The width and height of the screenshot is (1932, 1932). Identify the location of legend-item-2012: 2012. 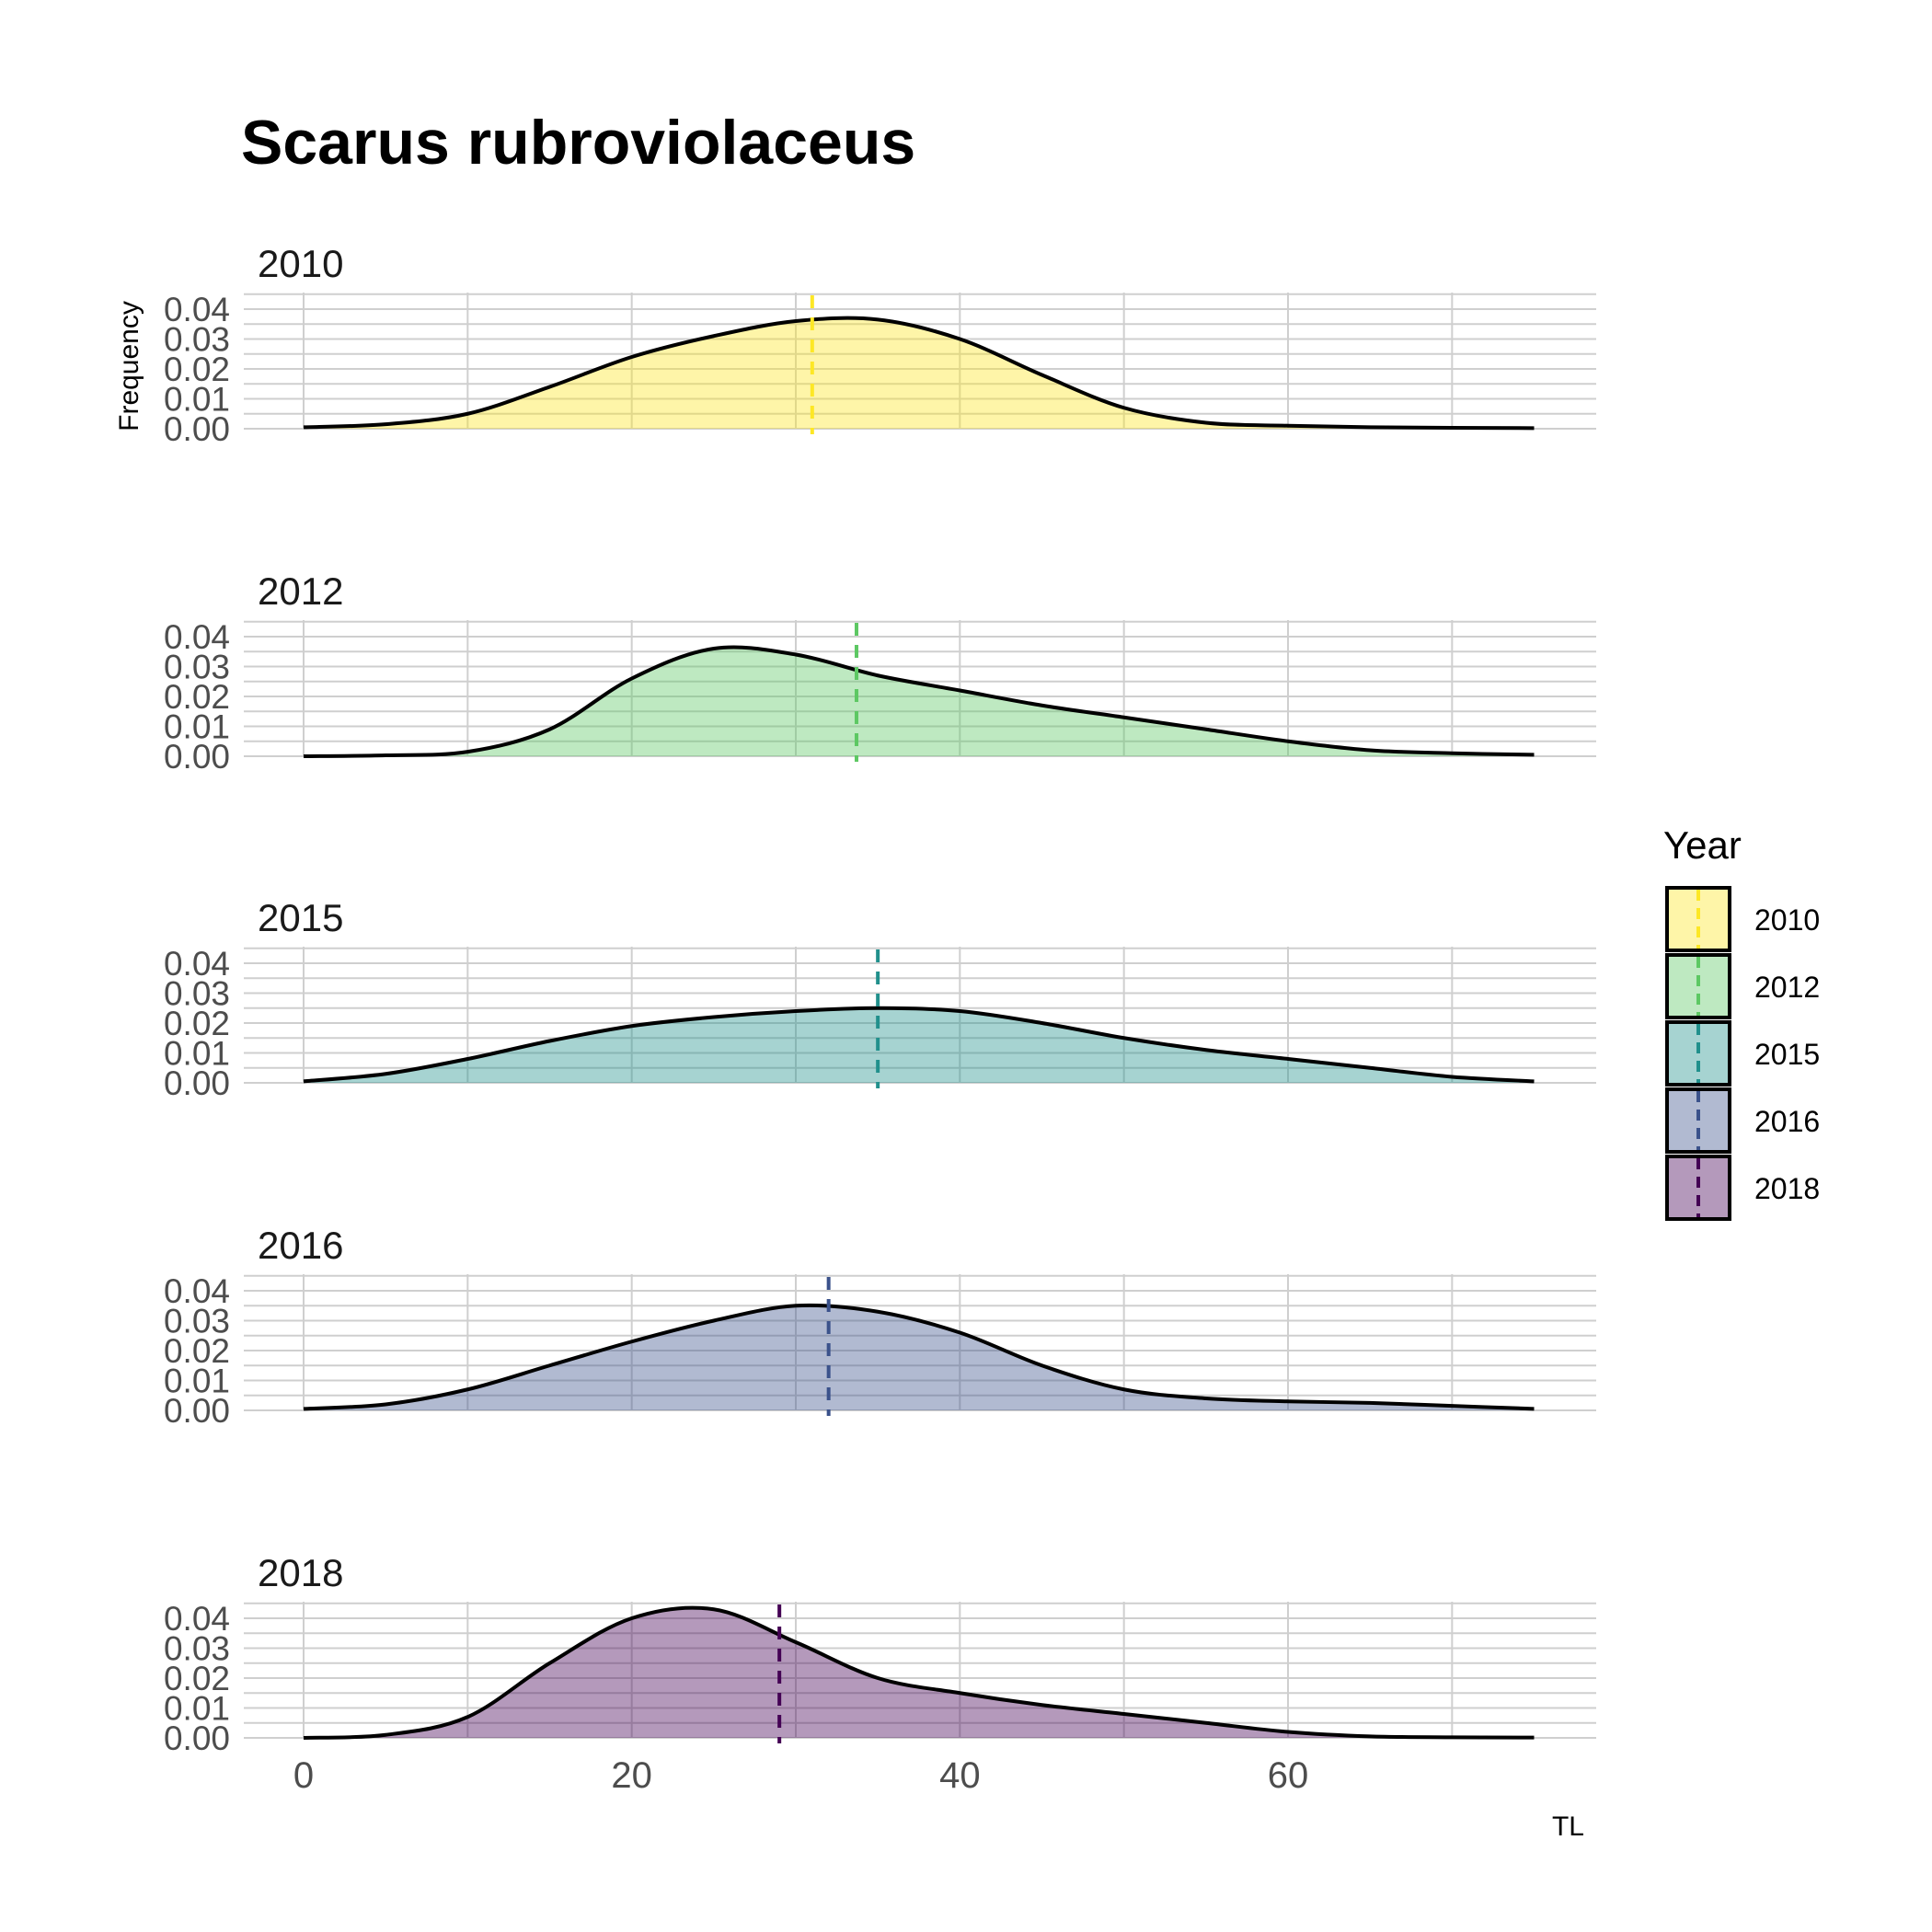
(1742, 986).